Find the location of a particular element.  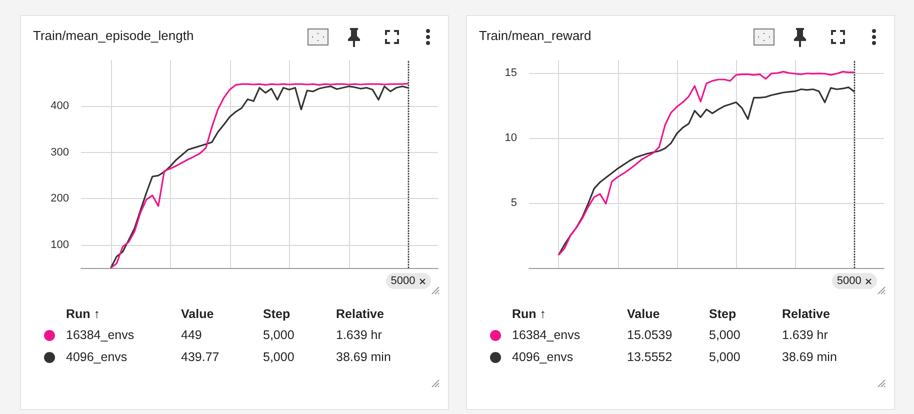

y-tick-label: 300 is located at coordinates (59, 152).